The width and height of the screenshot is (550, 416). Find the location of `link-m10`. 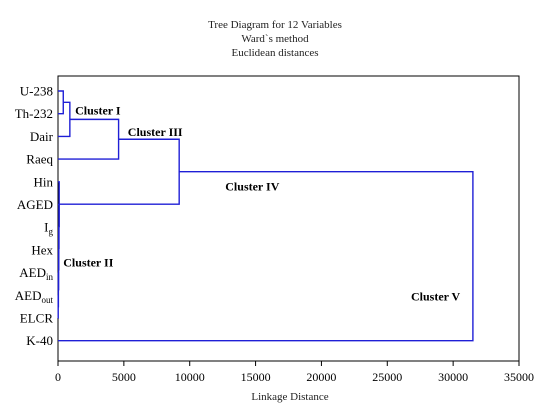

link-m10 is located at coordinates (119, 171).